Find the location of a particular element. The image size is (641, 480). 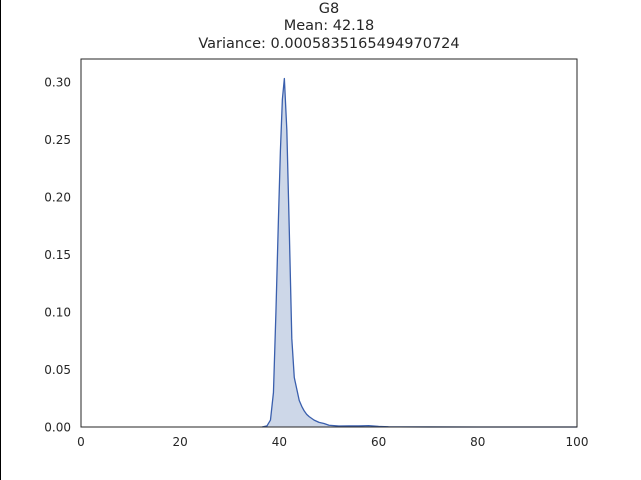

y-tick-label: 0.15 is located at coordinates (57, 255).